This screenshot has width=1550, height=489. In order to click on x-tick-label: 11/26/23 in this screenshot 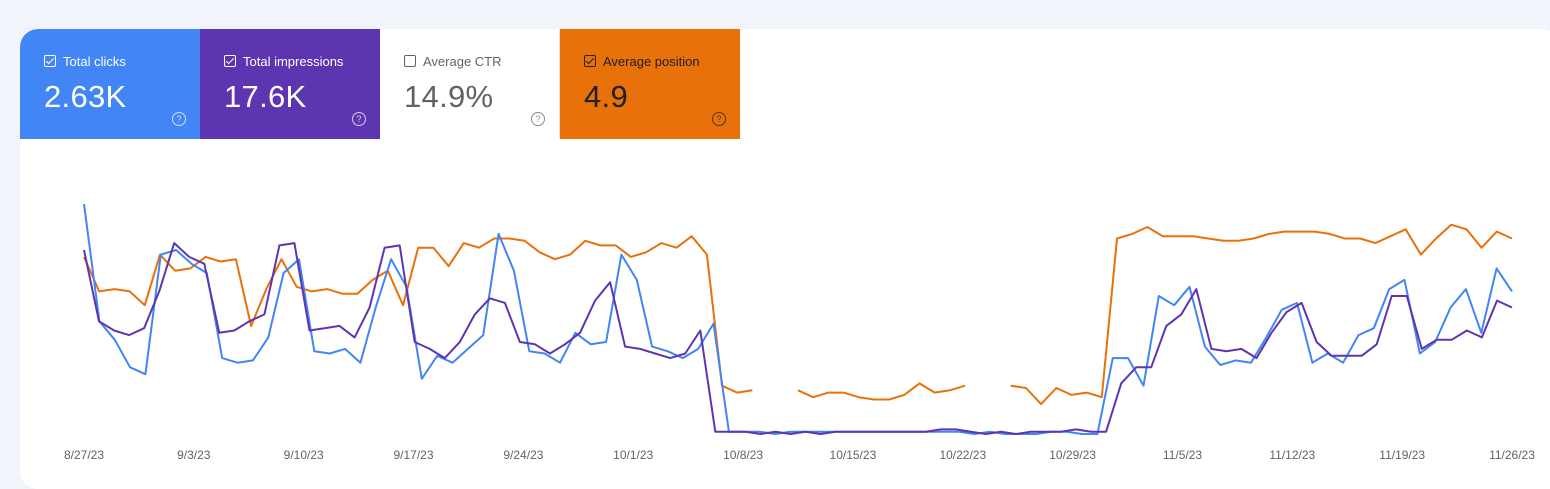, I will do `click(1512, 455)`.